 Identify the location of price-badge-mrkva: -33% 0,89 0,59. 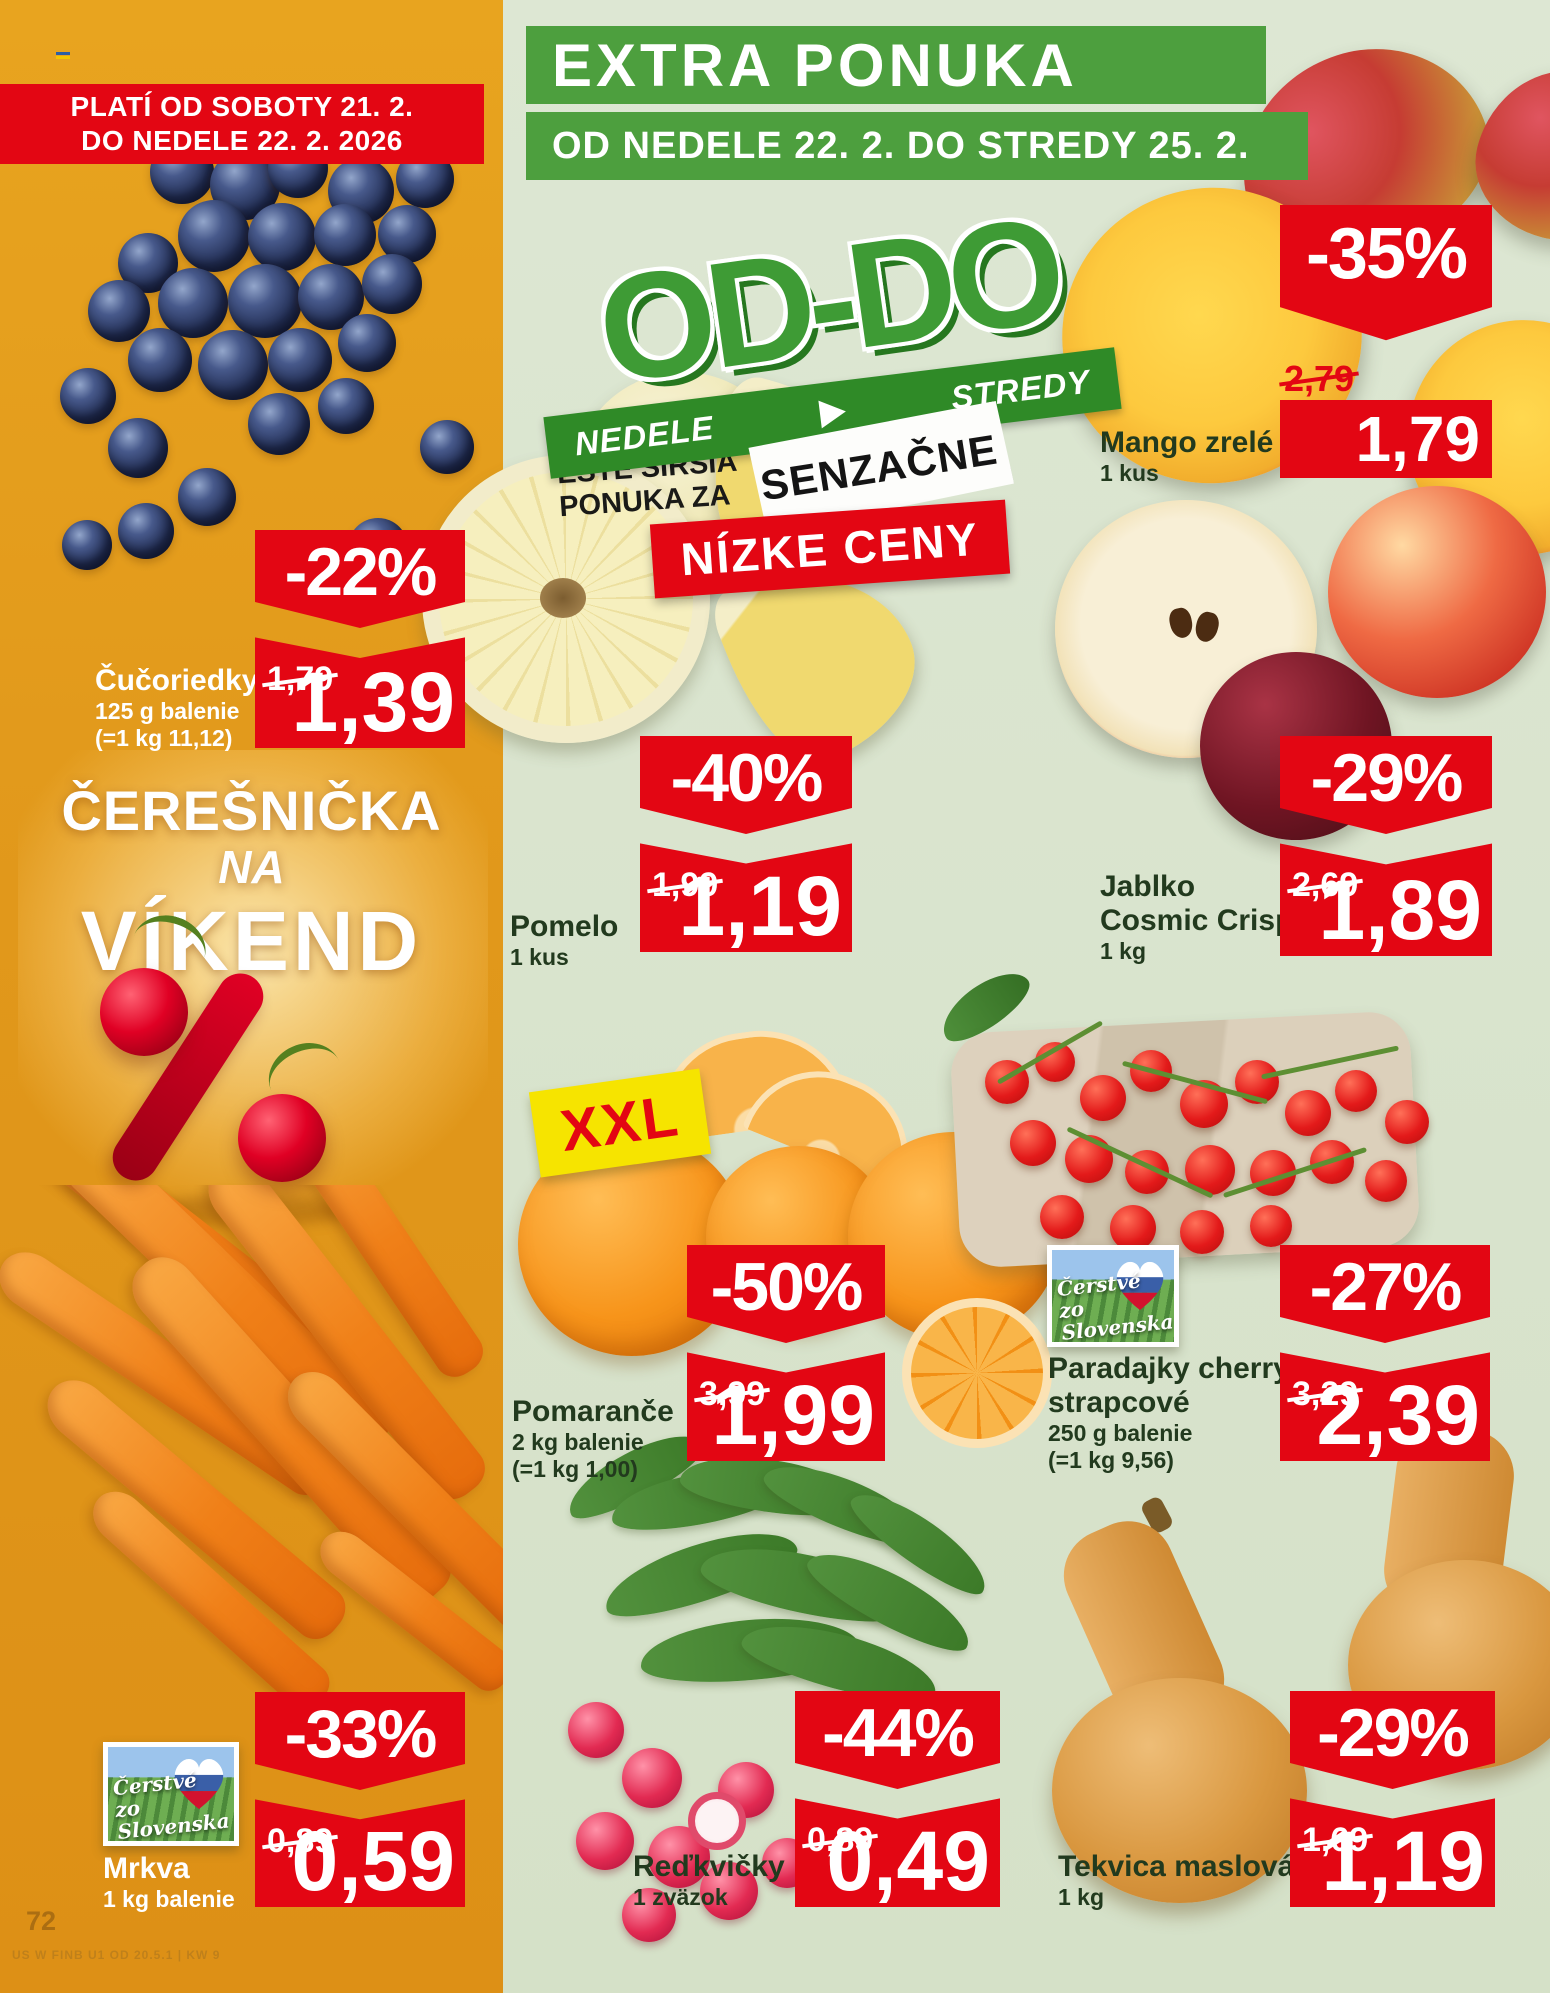
(360, 1799).